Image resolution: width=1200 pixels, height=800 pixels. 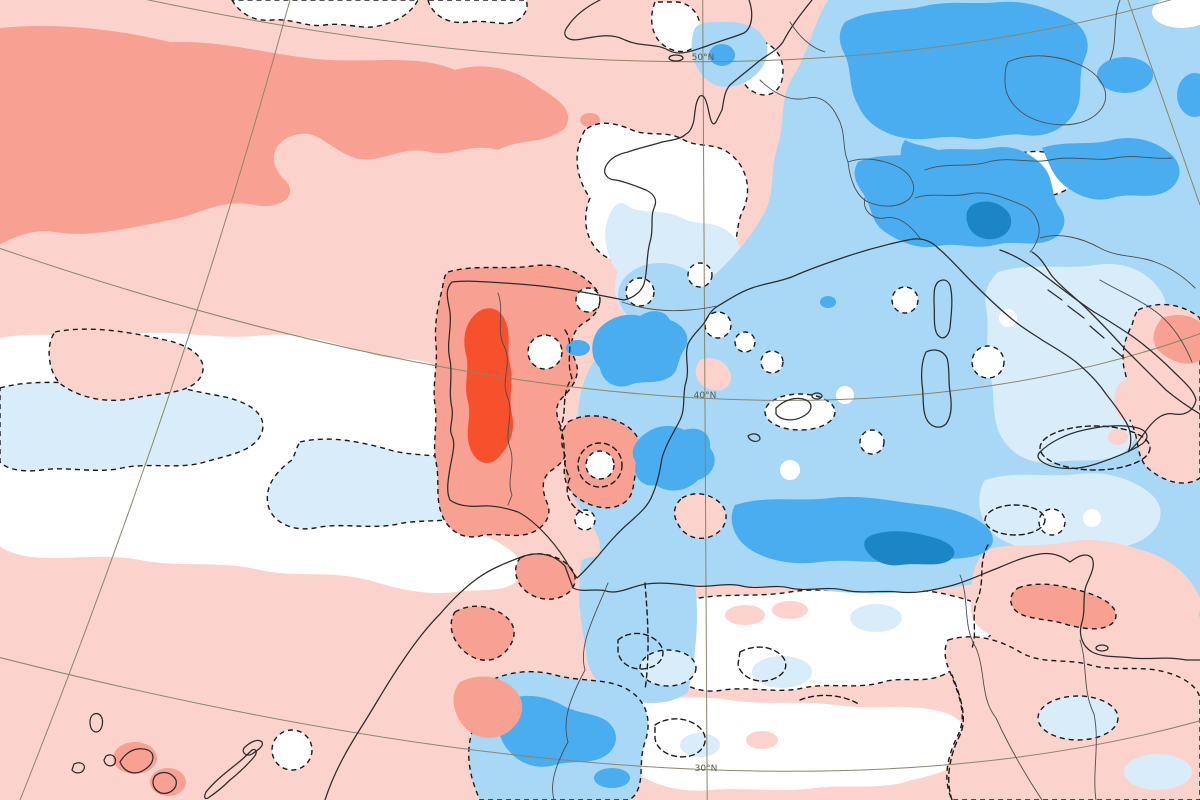 What do you see at coordinates (676, 58) in the screenshot?
I see `coastline-isle-of-wight` at bounding box center [676, 58].